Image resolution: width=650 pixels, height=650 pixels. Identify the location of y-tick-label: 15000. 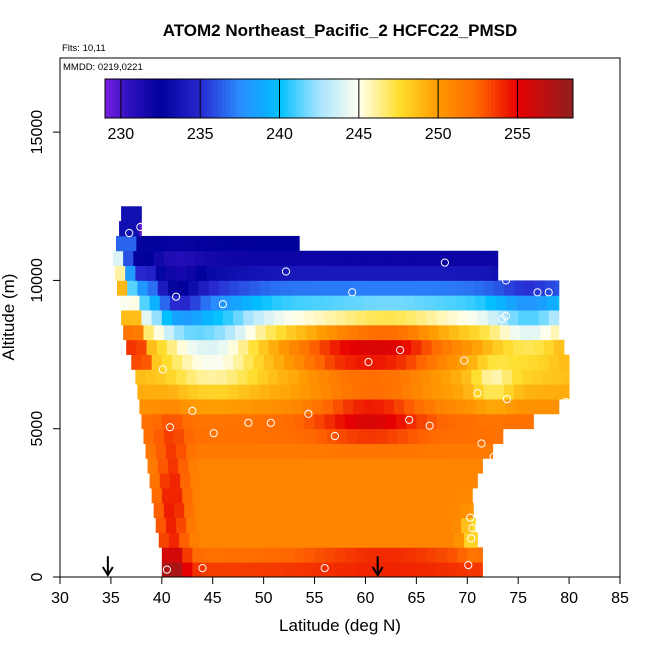
(37, 132).